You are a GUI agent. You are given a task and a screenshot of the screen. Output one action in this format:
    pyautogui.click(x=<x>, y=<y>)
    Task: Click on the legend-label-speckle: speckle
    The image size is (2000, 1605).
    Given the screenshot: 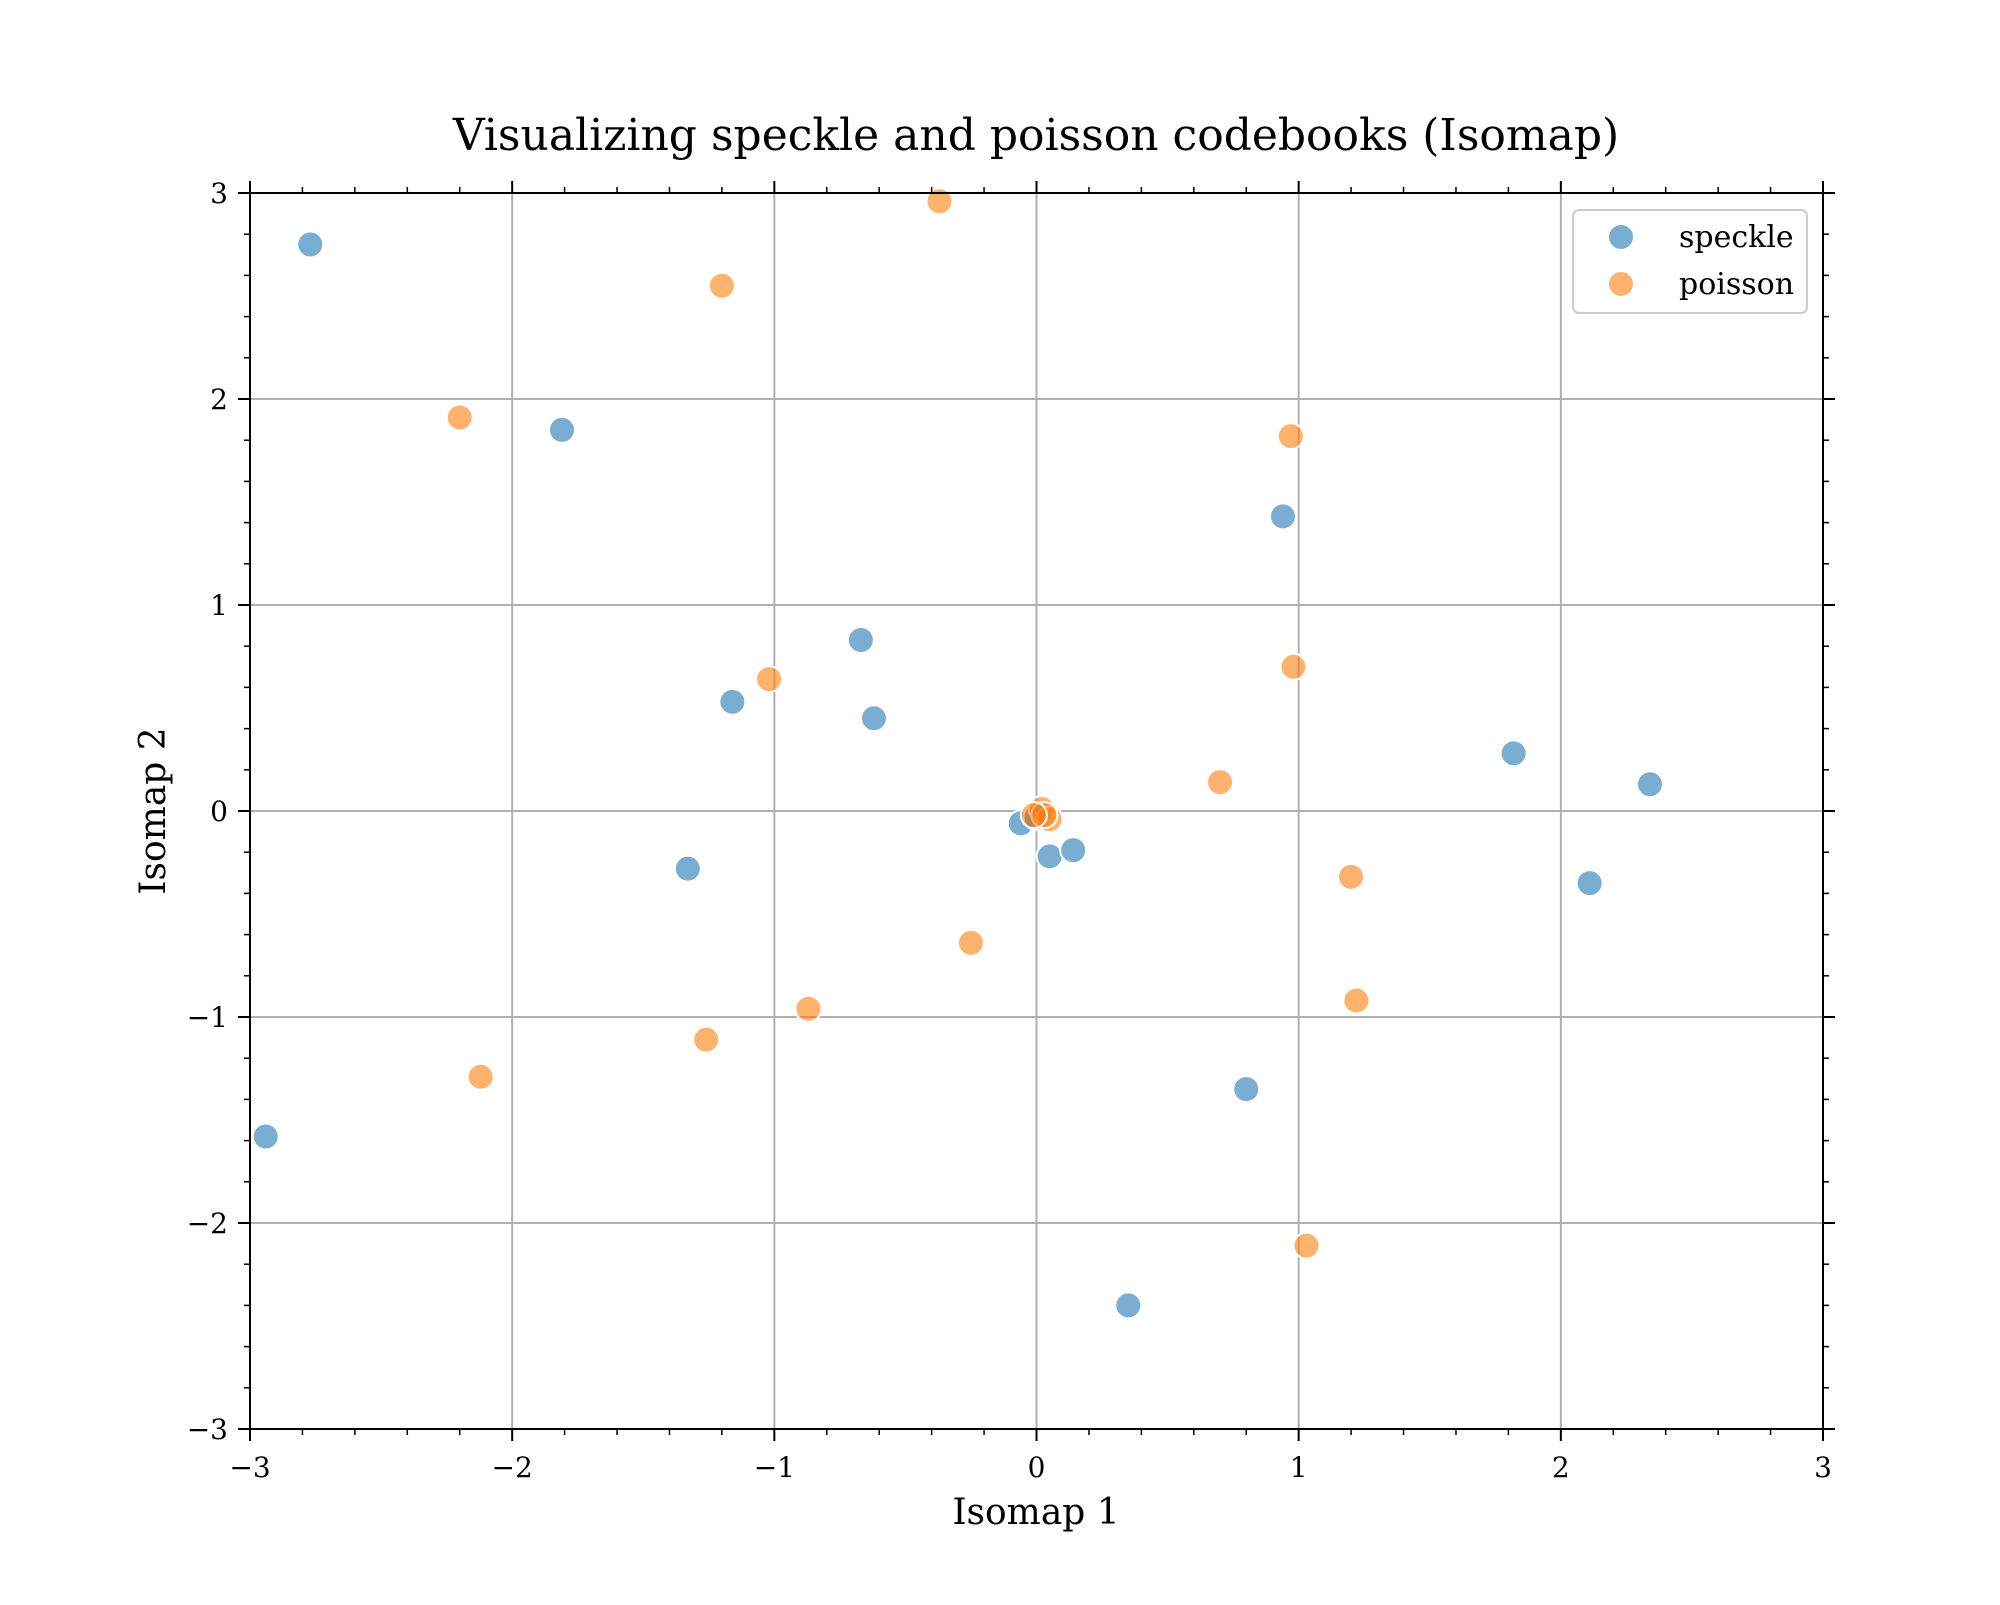 What is the action you would take?
    pyautogui.click(x=1736, y=237)
    